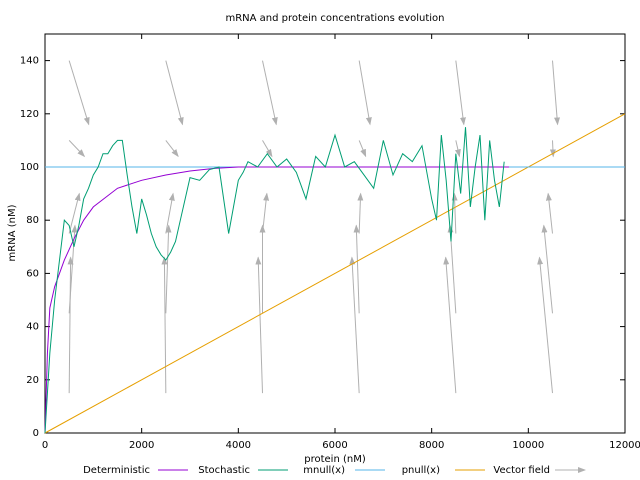 This screenshot has width=640, height=480. Describe the element at coordinates (45, 445) in the screenshot. I see `x-tick-label: 0` at that location.